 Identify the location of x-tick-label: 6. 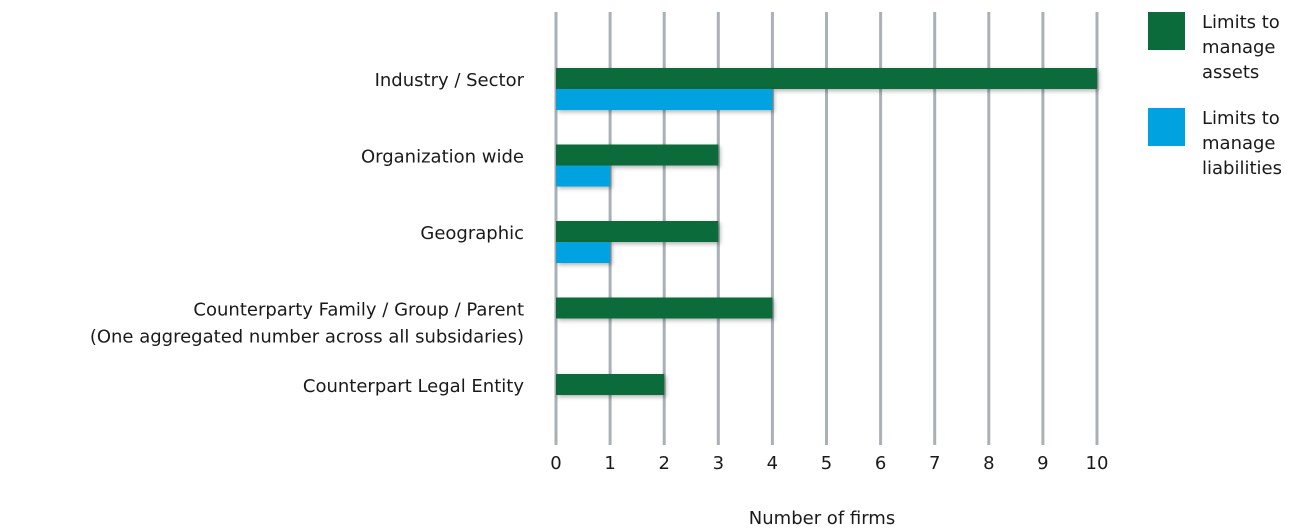
(880, 463).